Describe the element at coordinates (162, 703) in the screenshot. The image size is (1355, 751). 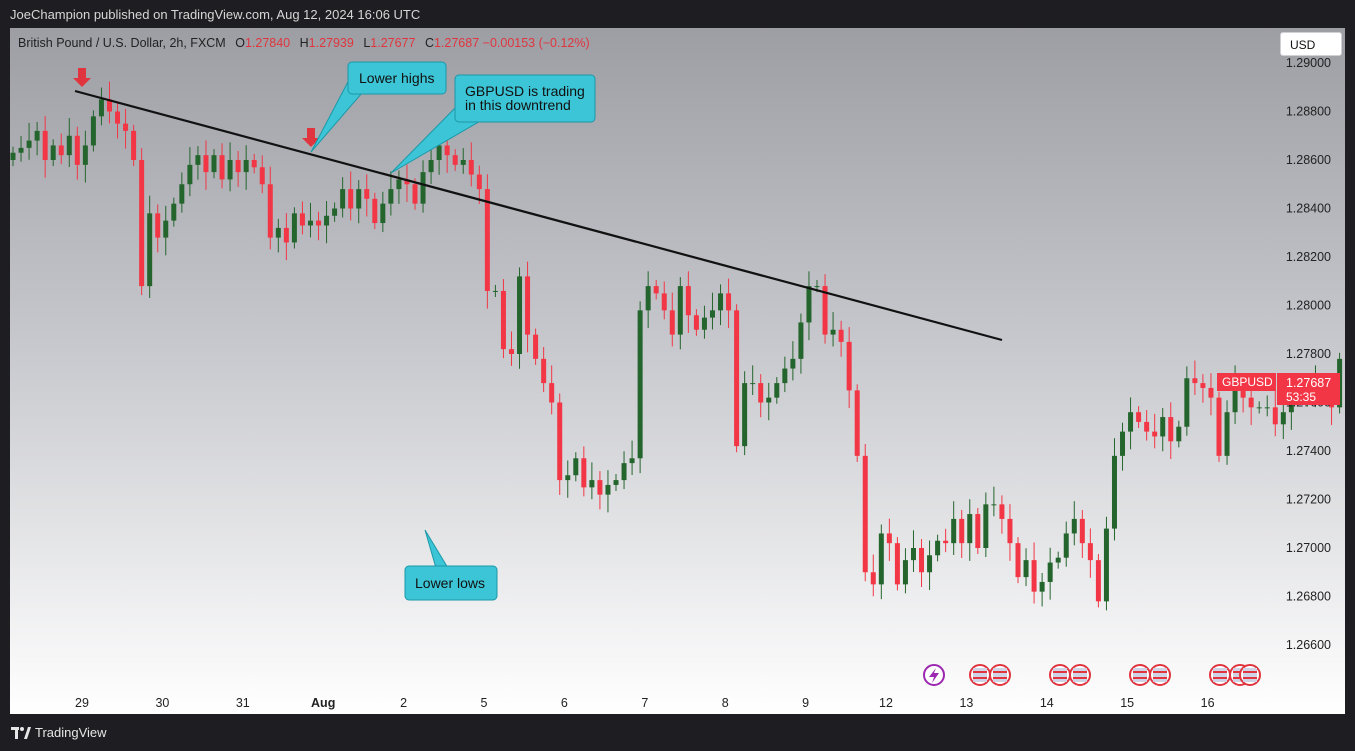
I see `time-tick-label: 30` at that location.